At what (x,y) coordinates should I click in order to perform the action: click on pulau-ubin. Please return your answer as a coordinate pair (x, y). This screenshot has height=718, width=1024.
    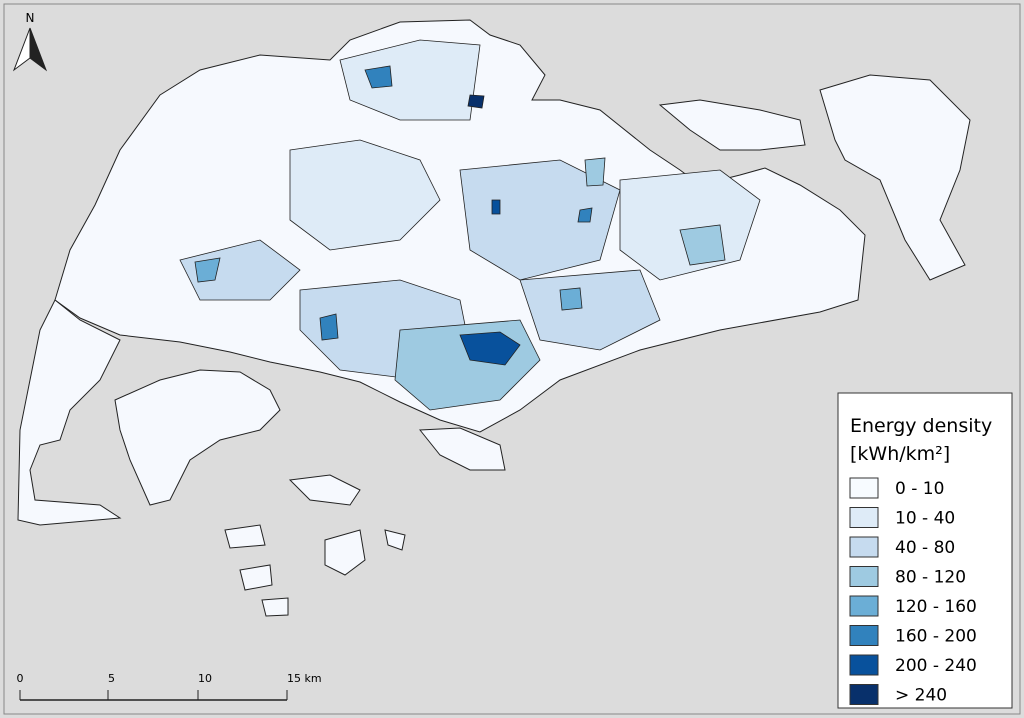
    Looking at the image, I should click on (732, 125).